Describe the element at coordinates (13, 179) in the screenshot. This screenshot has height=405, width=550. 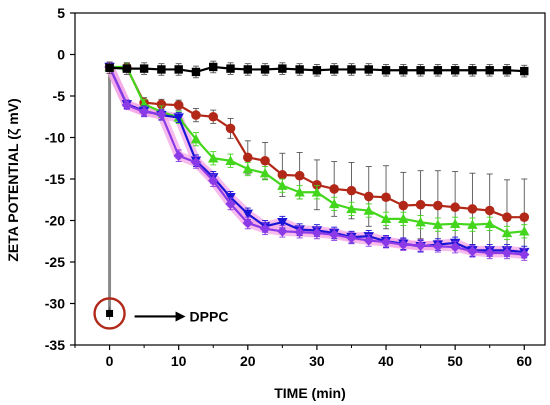
I see `y-axis-title: ZETA POTENTIAL (ζ mV)` at that location.